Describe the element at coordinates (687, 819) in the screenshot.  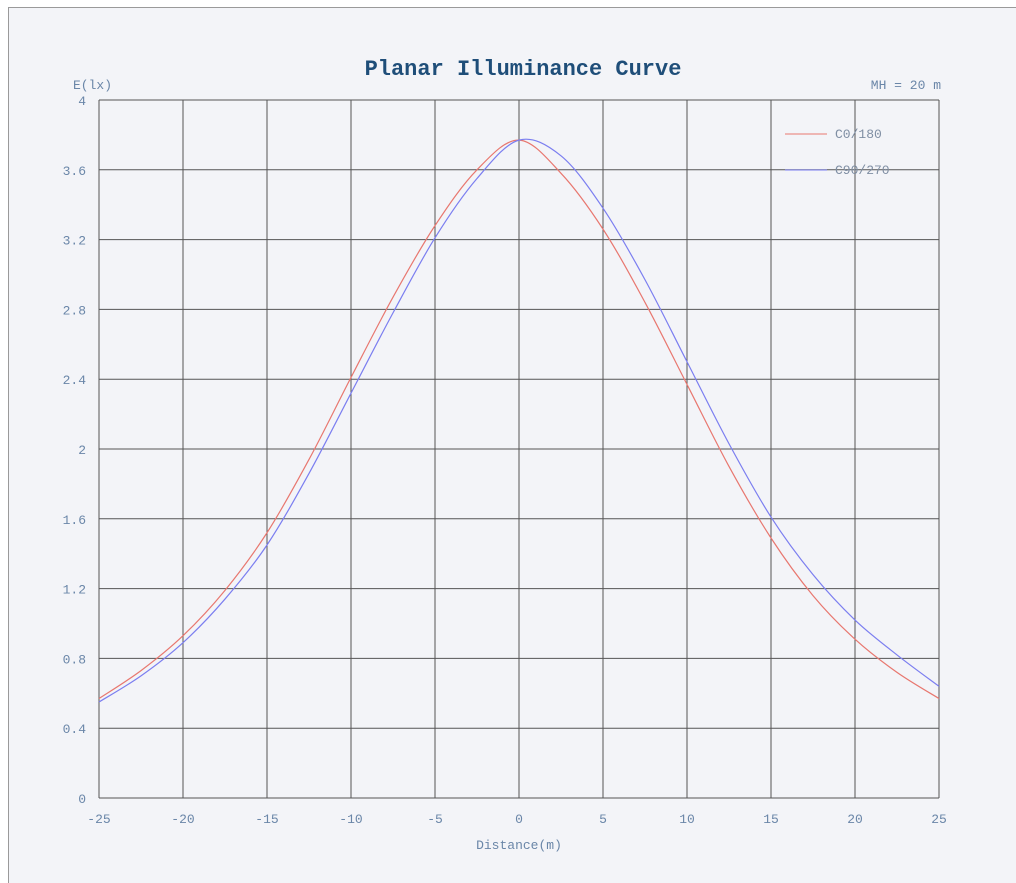
I see `x-tick-label: 10` at that location.